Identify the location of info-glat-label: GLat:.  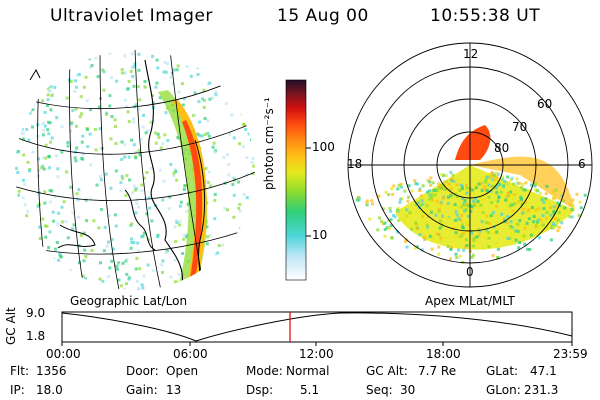
(502, 371).